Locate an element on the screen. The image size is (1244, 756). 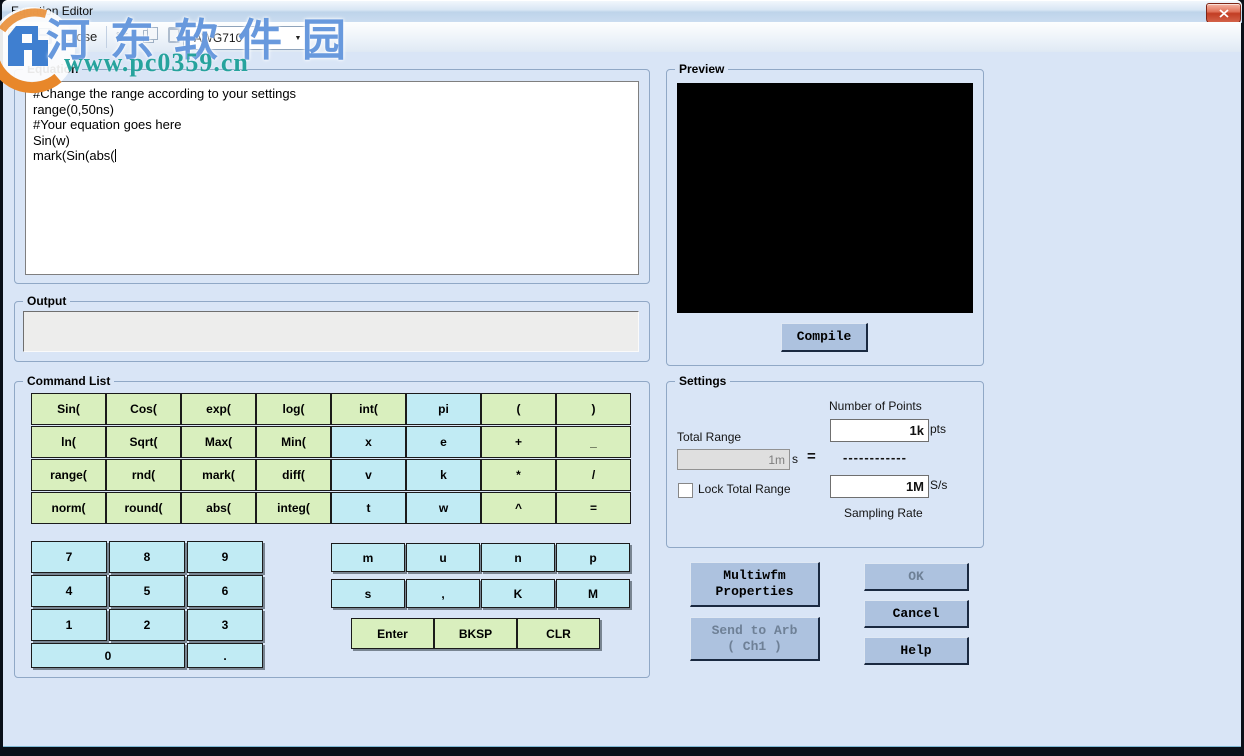
sampling-rate-label: Sampling Rate is located at coordinates (883, 513).